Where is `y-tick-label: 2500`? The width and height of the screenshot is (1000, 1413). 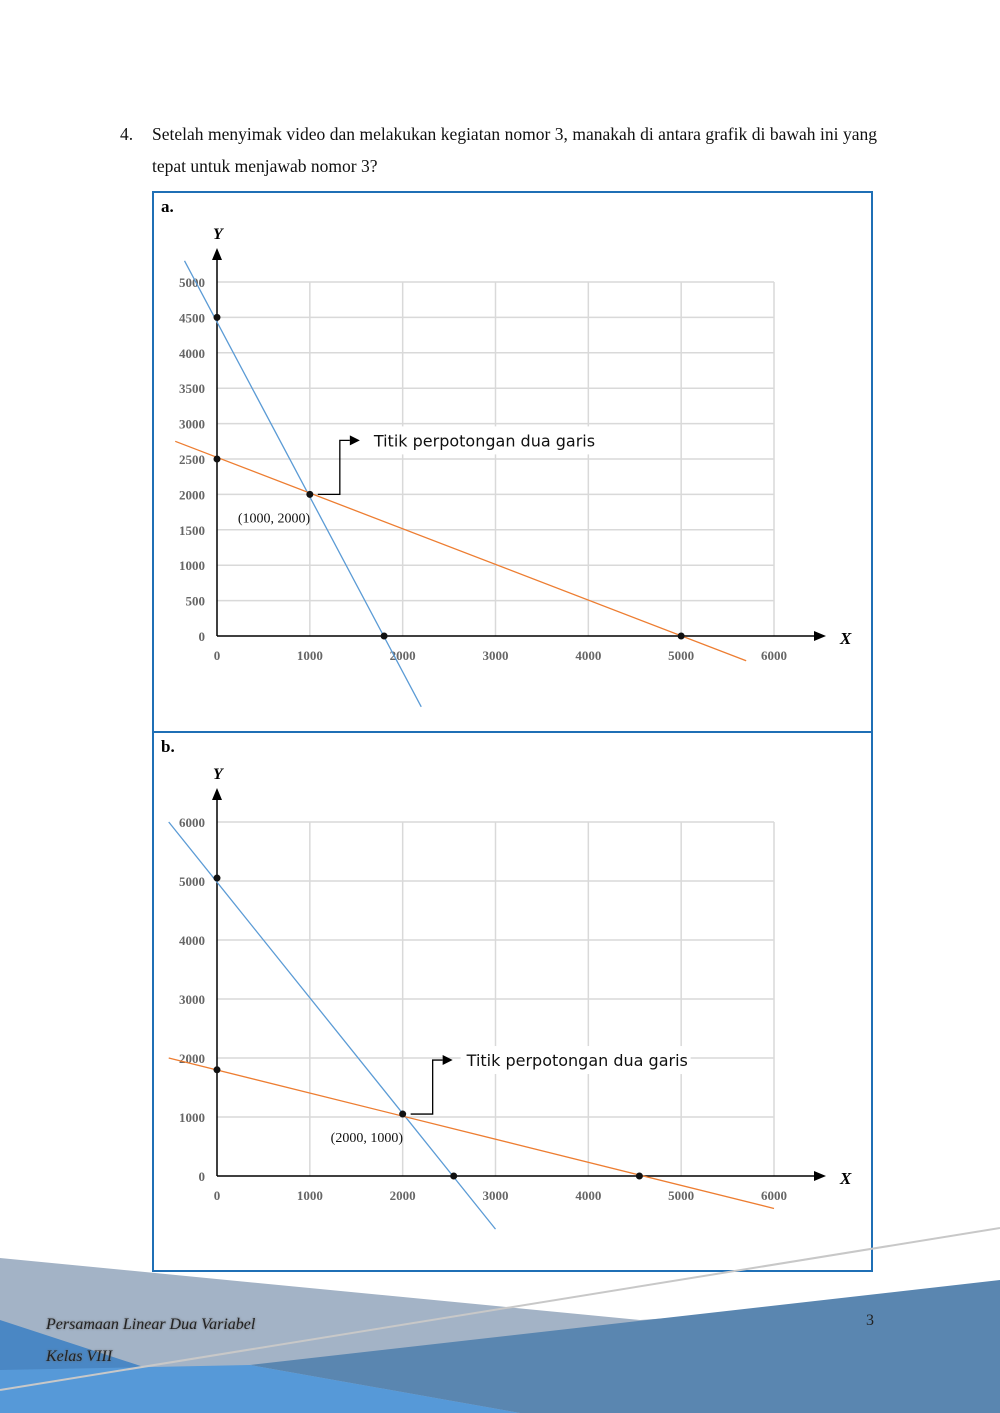
y-tick-label: 2500 is located at coordinates (192, 459).